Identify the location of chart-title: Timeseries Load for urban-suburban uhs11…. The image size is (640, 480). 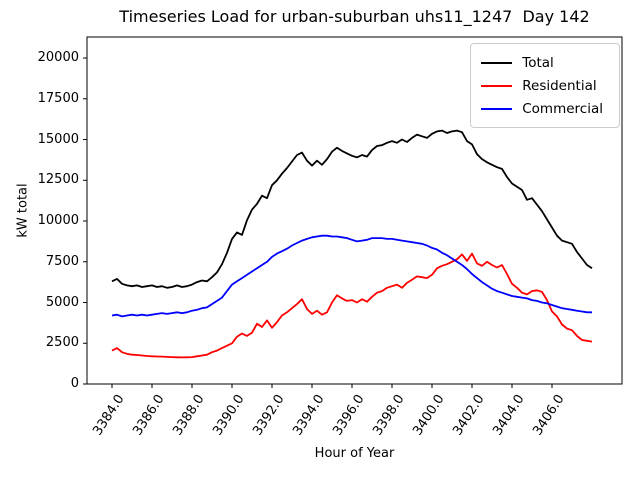
(354, 16).